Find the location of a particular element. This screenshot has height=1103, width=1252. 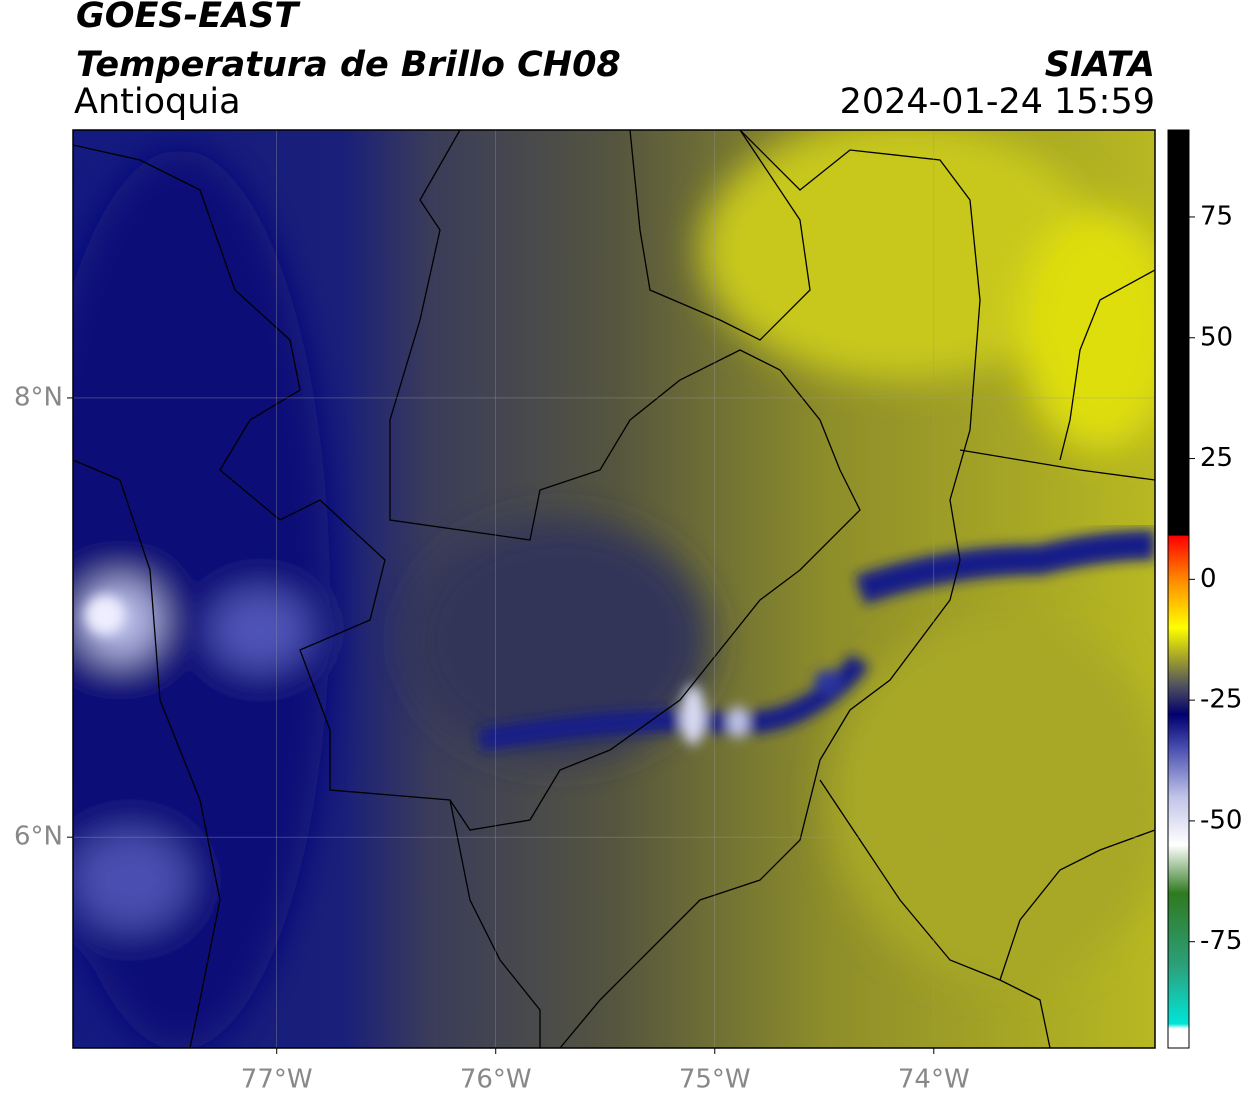

colorbar-label: -75 is located at coordinates (1221, 941).